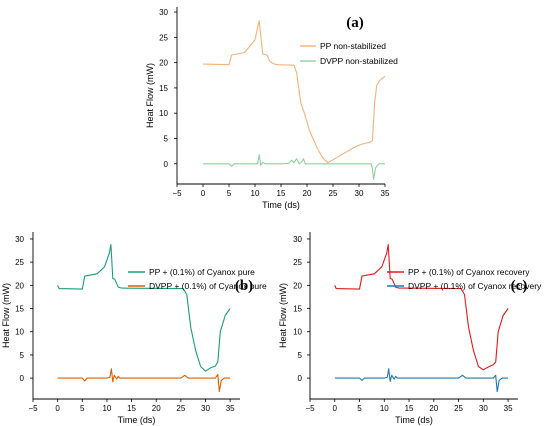 This screenshot has width=550, height=426. I want to click on legend-label: PP + (0.1%) of Cyanox recovery, so click(469, 272).